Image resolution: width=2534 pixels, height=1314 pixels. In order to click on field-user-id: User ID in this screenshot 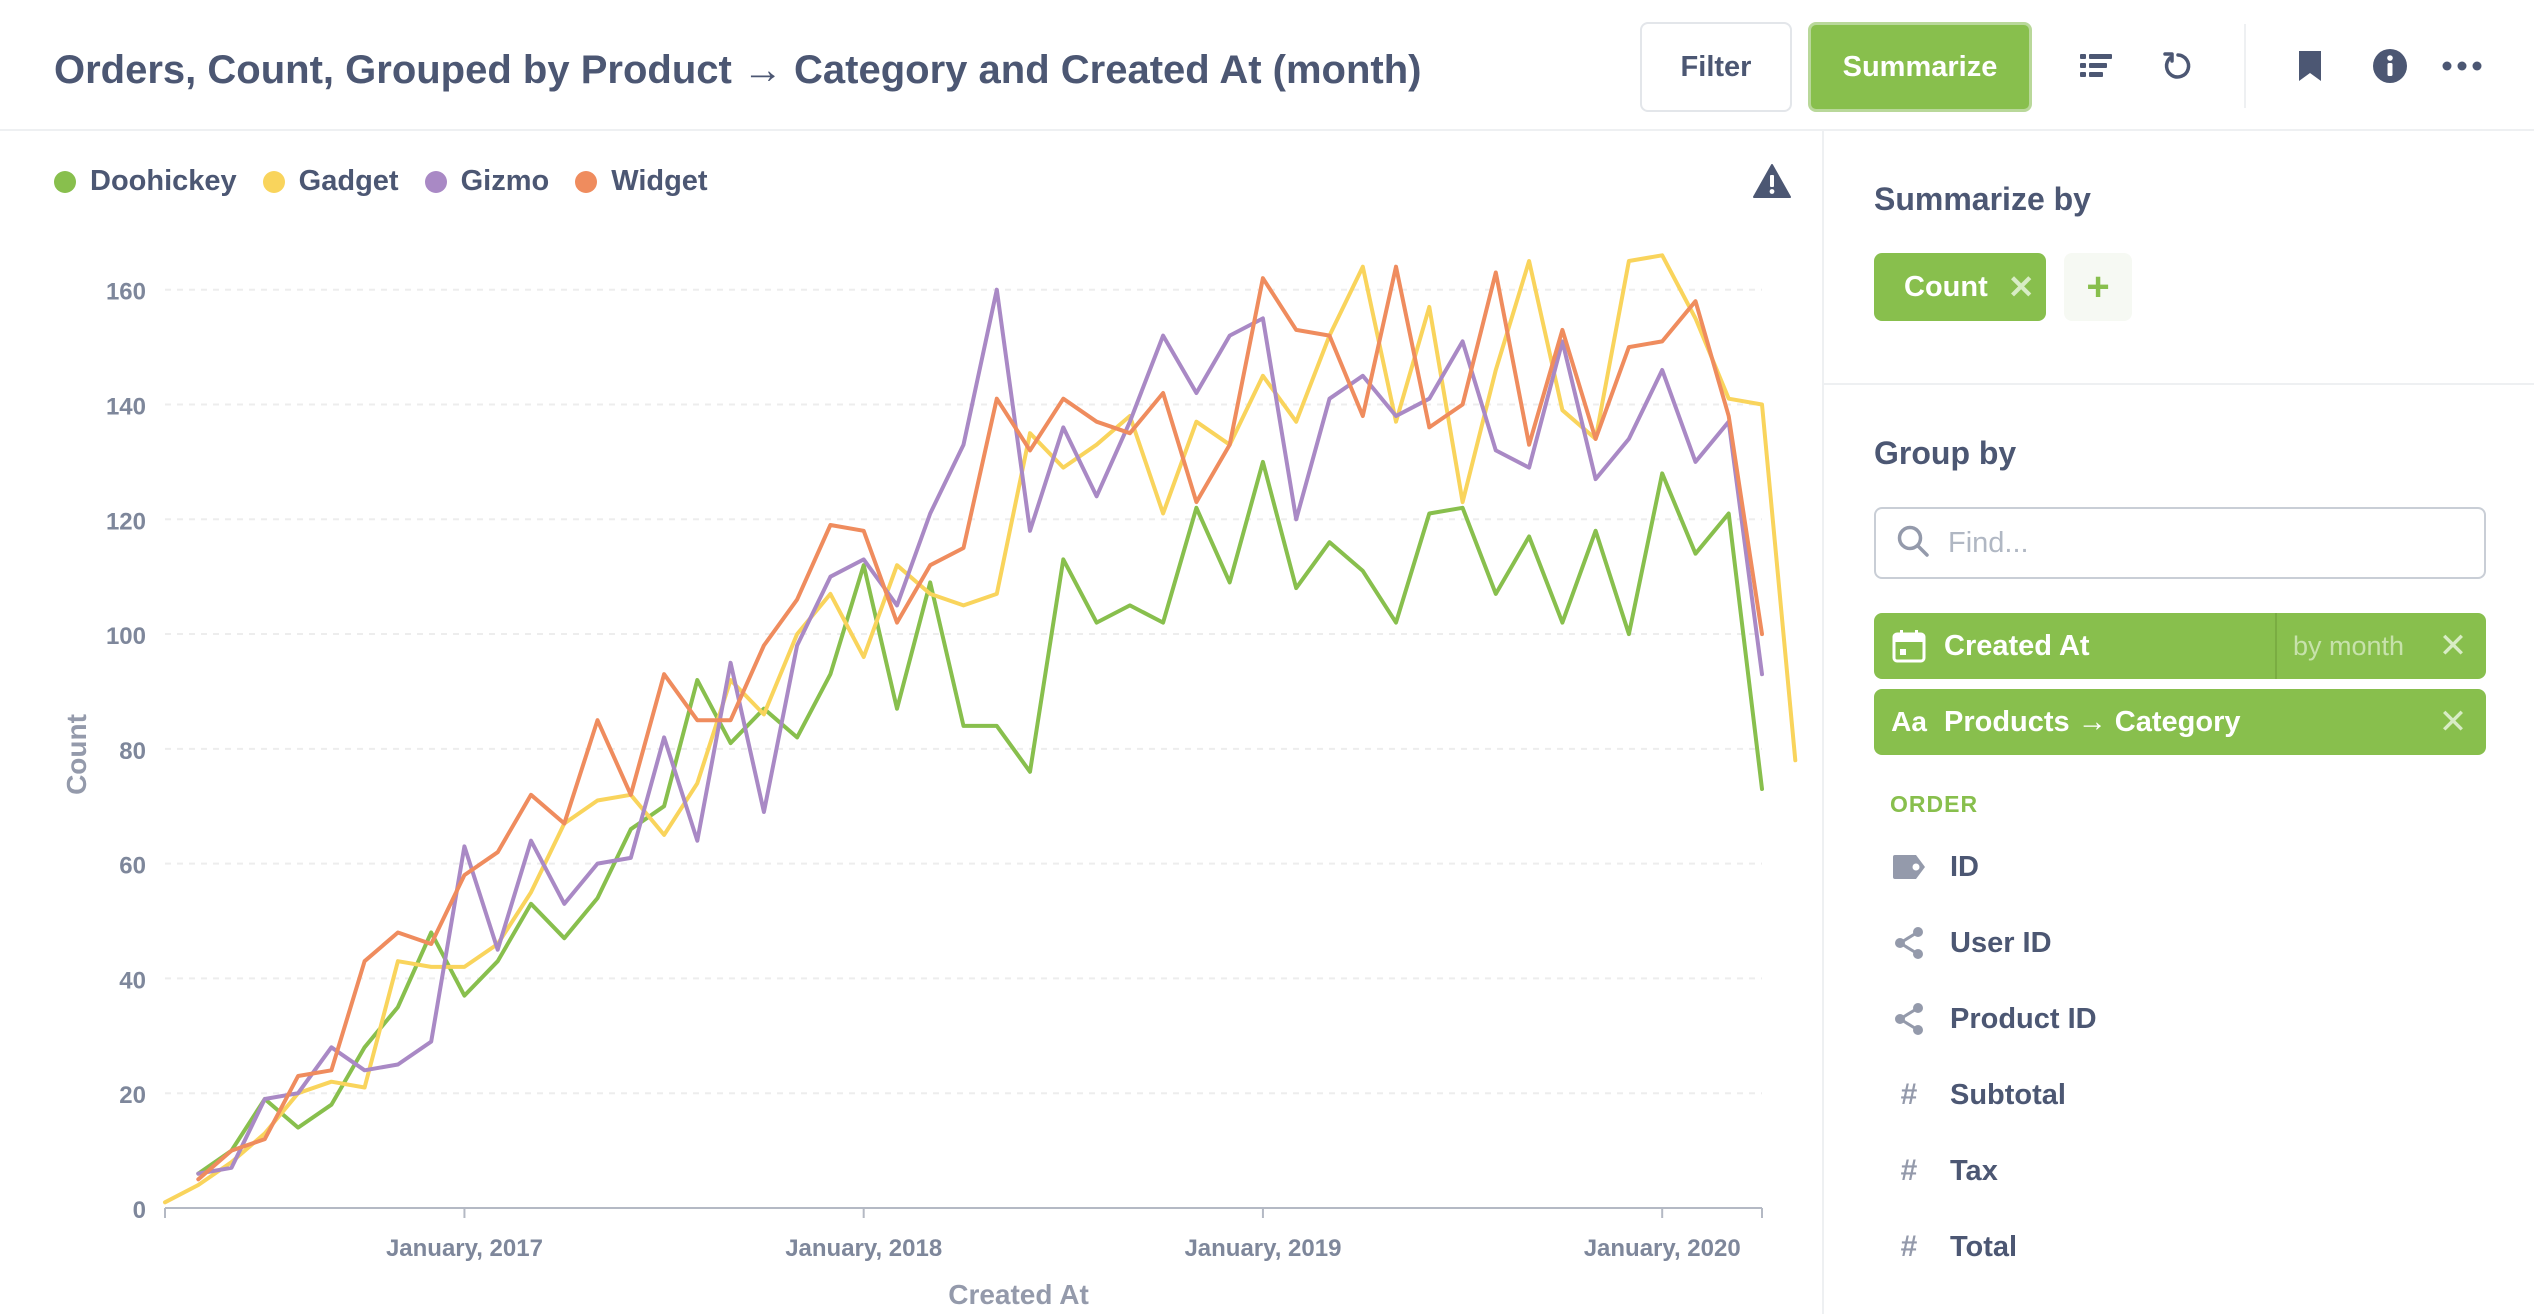, I will do `click(1971, 943)`.